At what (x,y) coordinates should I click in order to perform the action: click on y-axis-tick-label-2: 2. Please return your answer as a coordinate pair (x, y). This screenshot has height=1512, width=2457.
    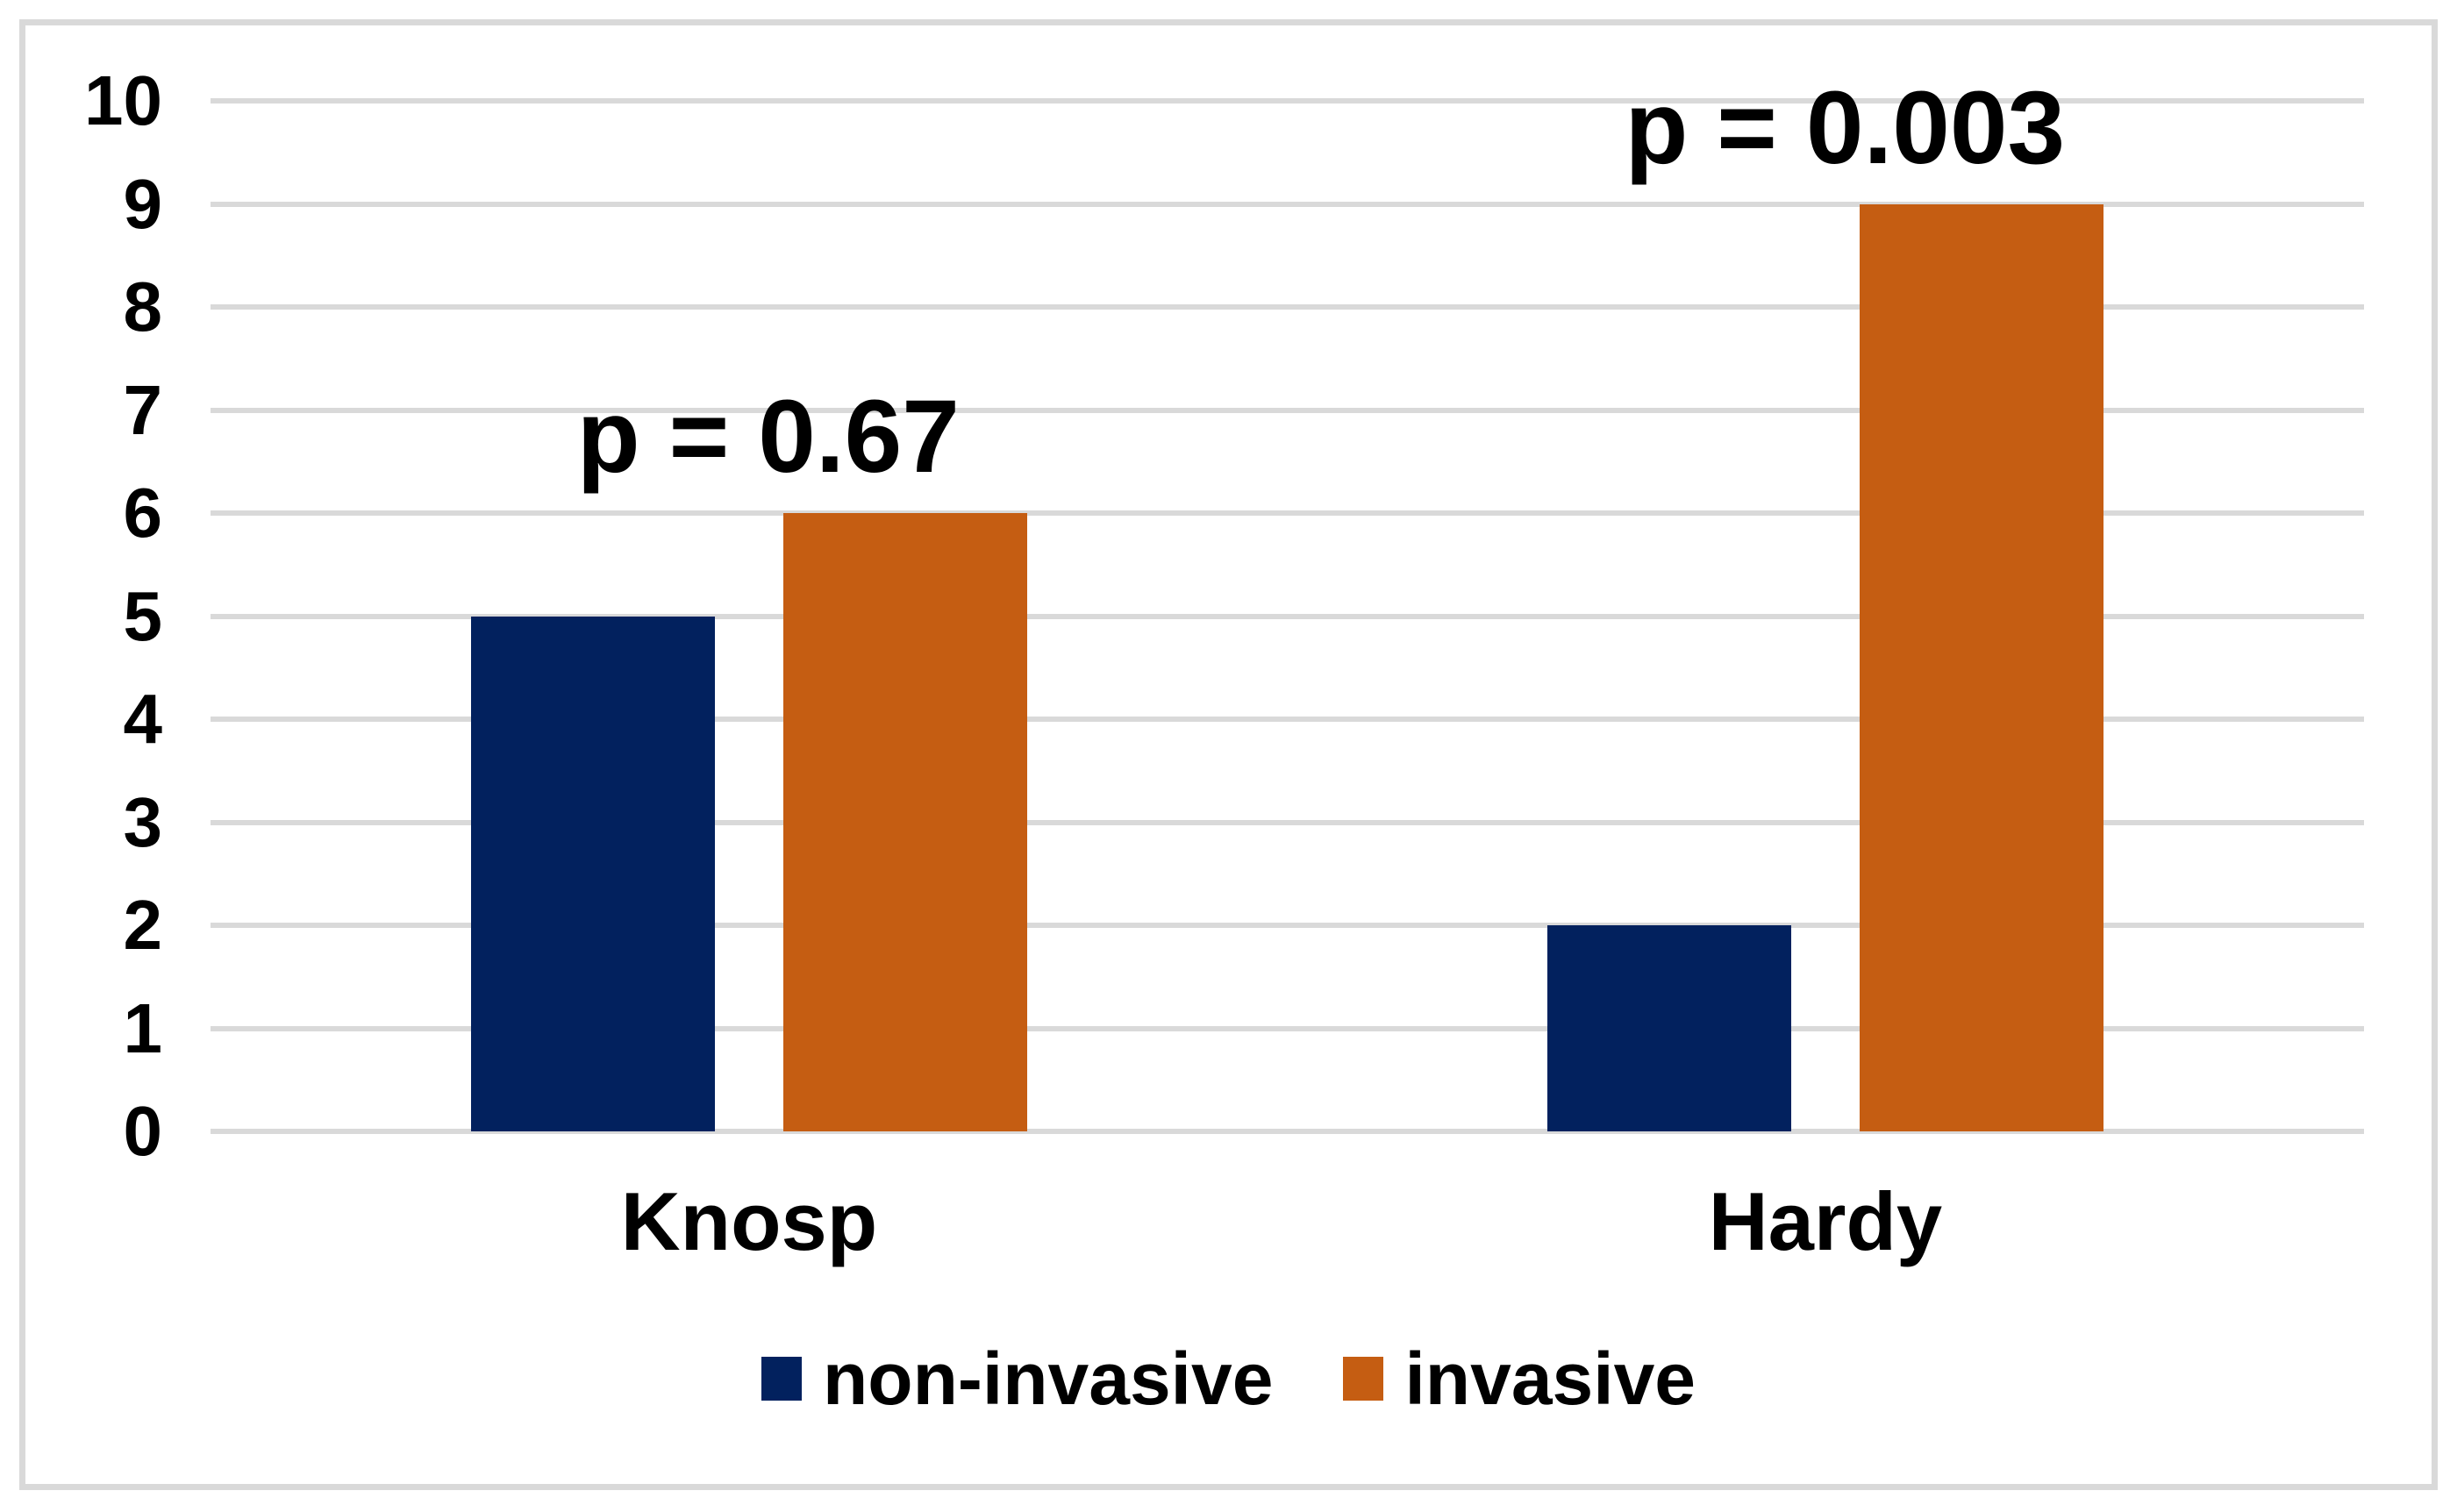
    Looking at the image, I should click on (143, 925).